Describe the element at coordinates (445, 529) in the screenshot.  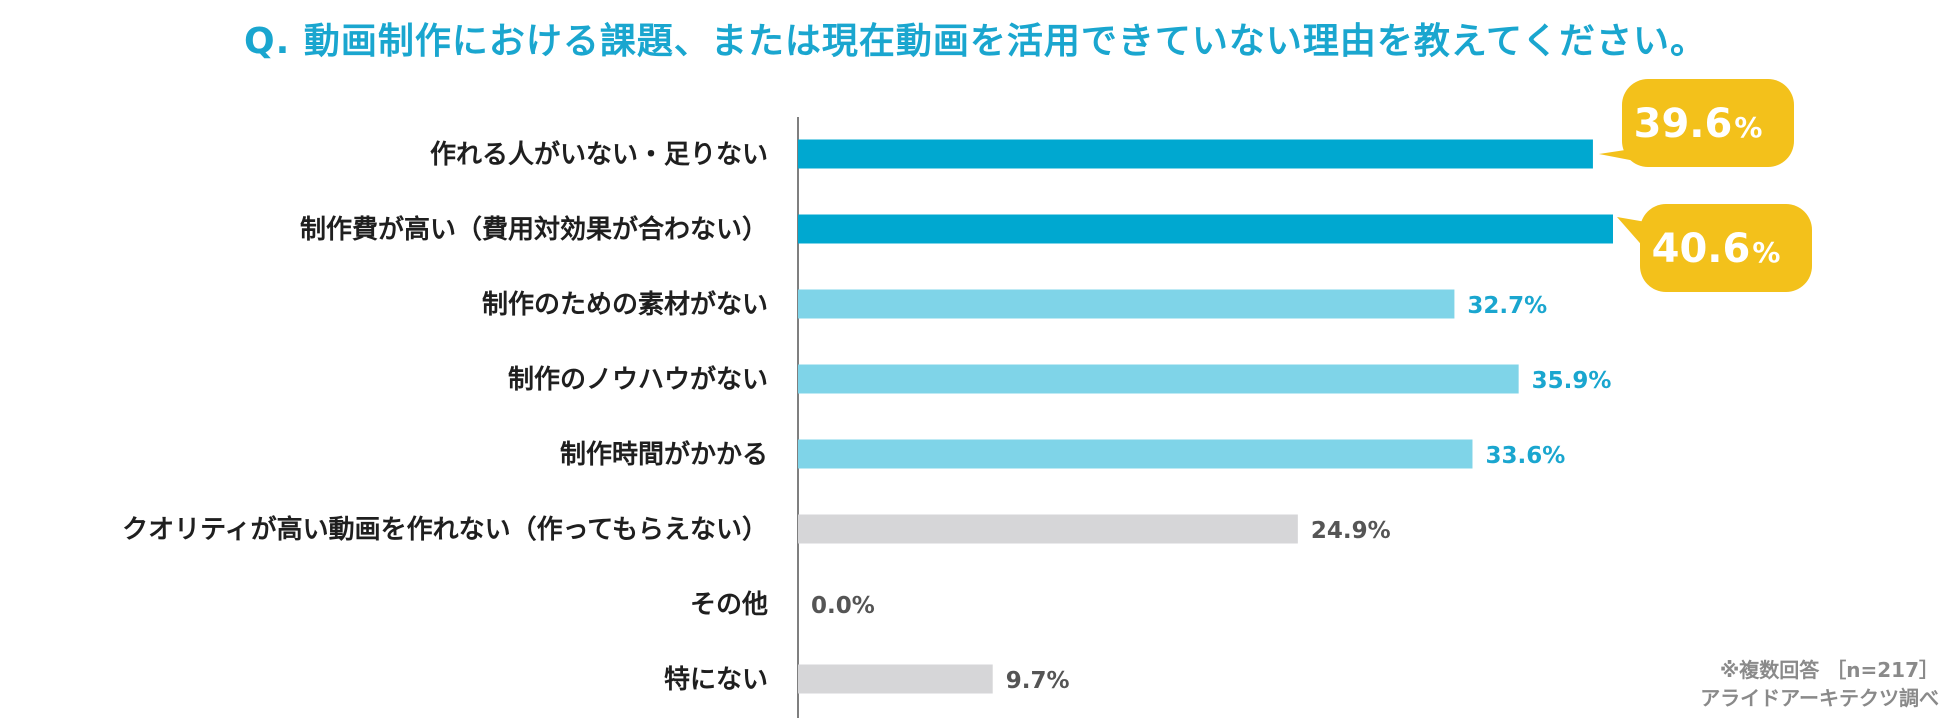
I see `category-label: クオリティが高い動画を作れない（作ってもらえない）` at that location.